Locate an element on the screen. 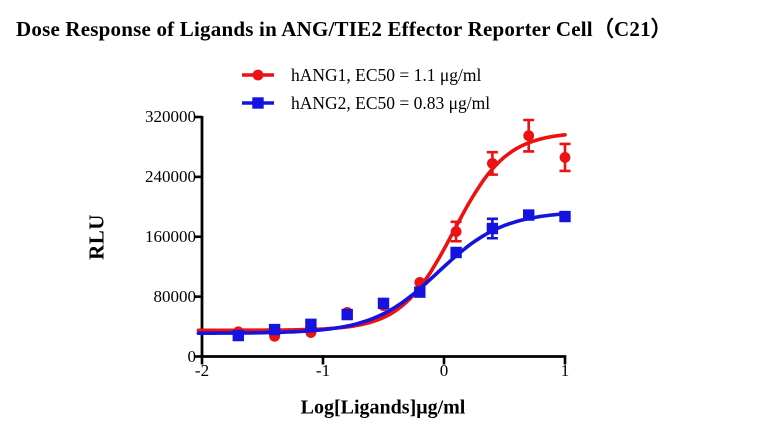 This screenshot has height=441, width=767. hang1-circle-marker-icon is located at coordinates (258, 75).